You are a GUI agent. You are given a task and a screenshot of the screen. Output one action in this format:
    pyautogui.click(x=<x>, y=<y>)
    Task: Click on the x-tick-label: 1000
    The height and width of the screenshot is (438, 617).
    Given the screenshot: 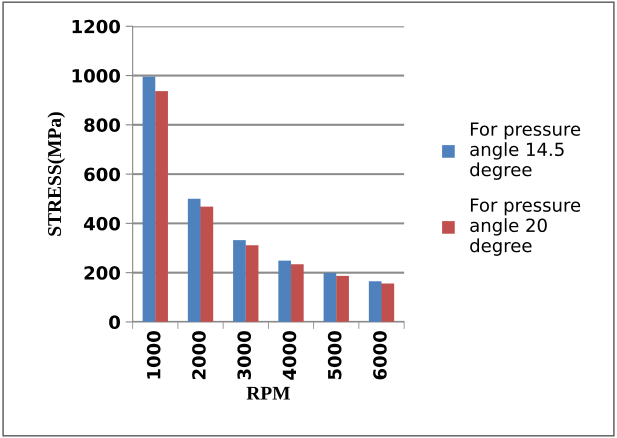 What is the action you would take?
    pyautogui.click(x=153, y=354)
    